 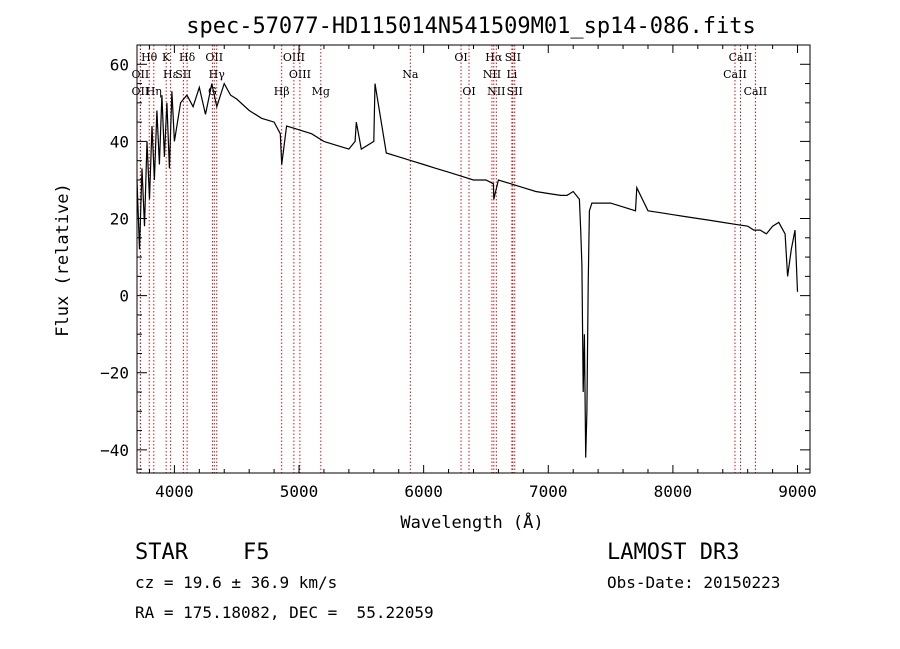 I want to click on object-class: STAR, so click(x=161, y=552).